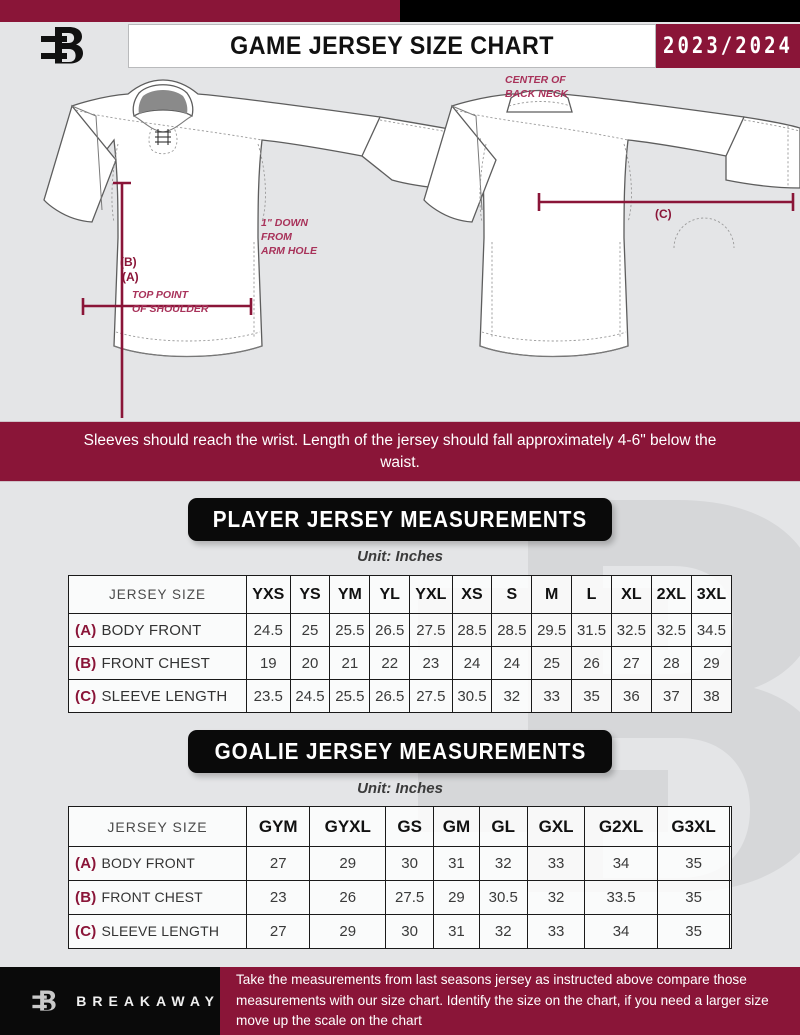  Describe the element at coordinates (671, 630) in the screenshot. I see `cell-a-2xl: 32.5` at that location.